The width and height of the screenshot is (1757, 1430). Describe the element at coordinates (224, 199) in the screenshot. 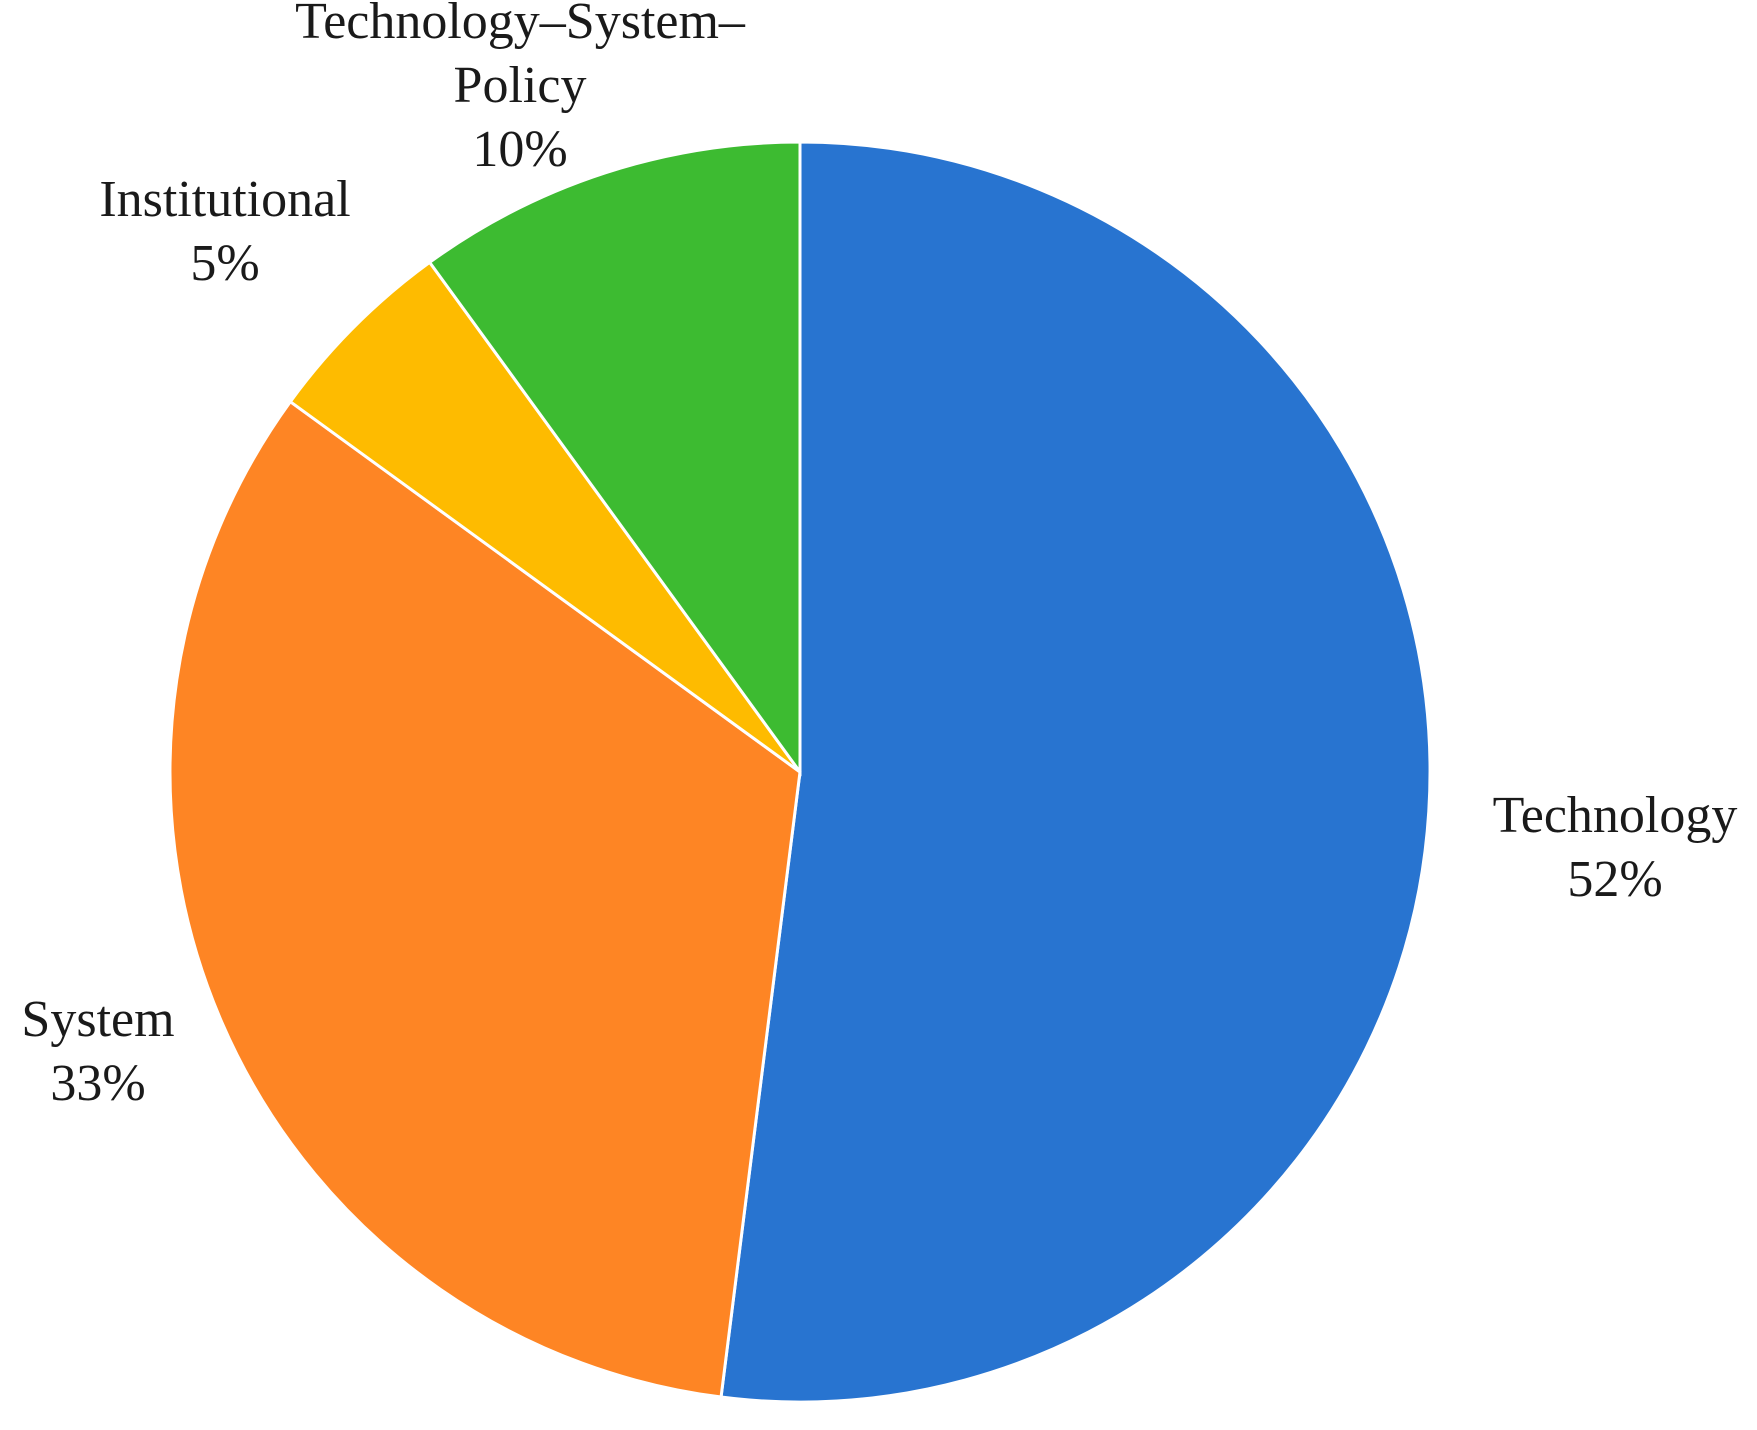

I see `slice-name-label: Institutional` at that location.